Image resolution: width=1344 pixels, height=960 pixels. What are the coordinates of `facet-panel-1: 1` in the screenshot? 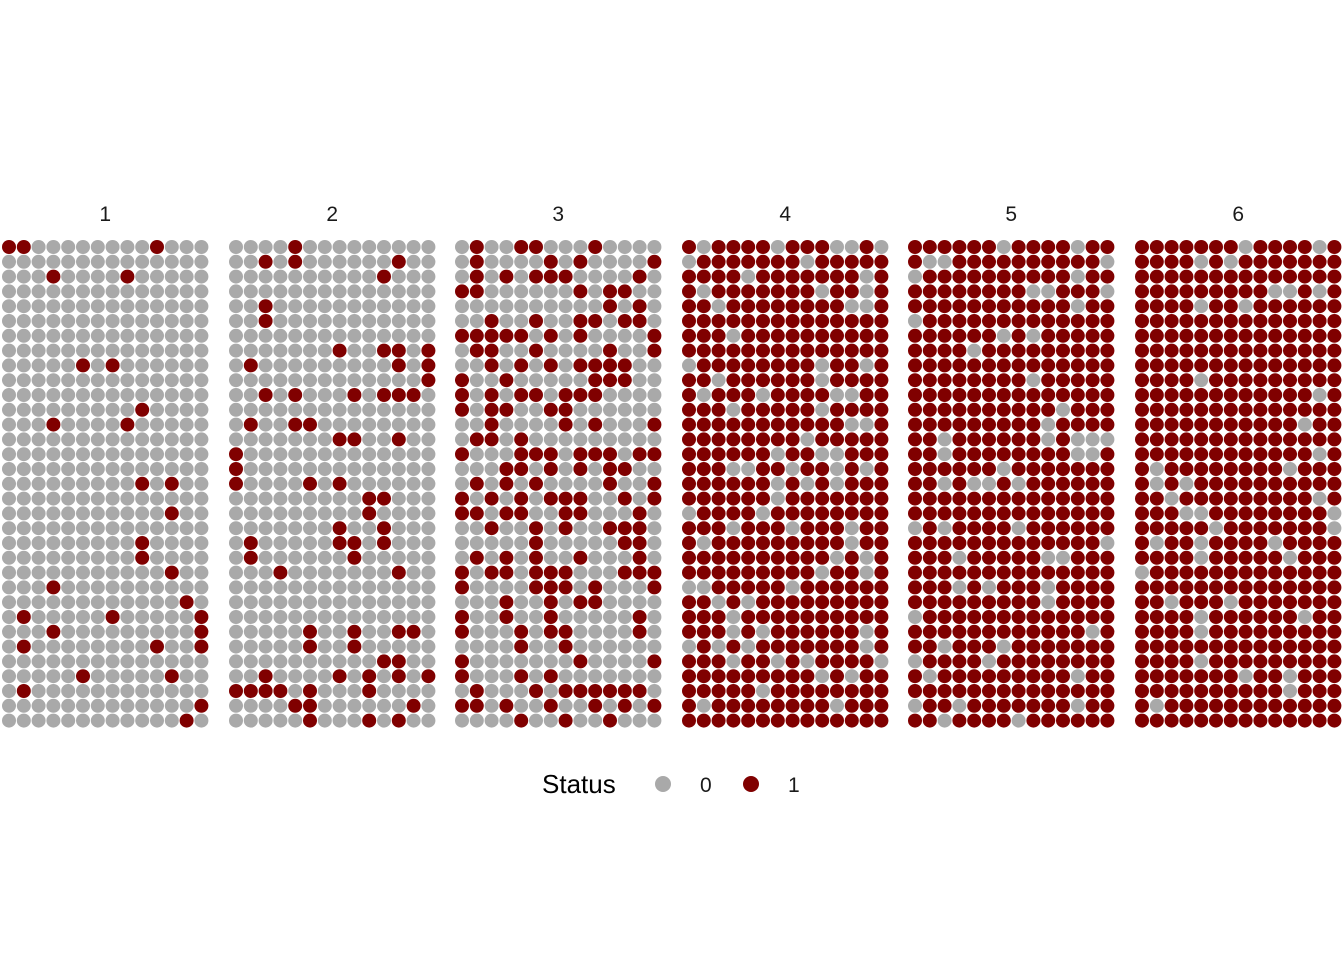 It's located at (105, 465).